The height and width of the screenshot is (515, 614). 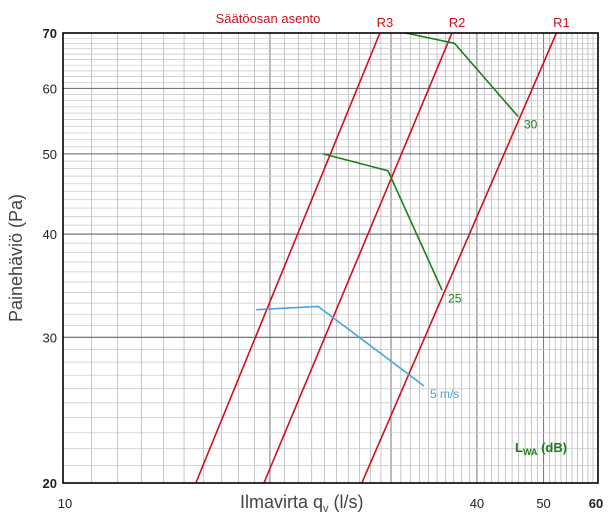 I want to click on x-tick-label: 60, so click(x=596, y=503).